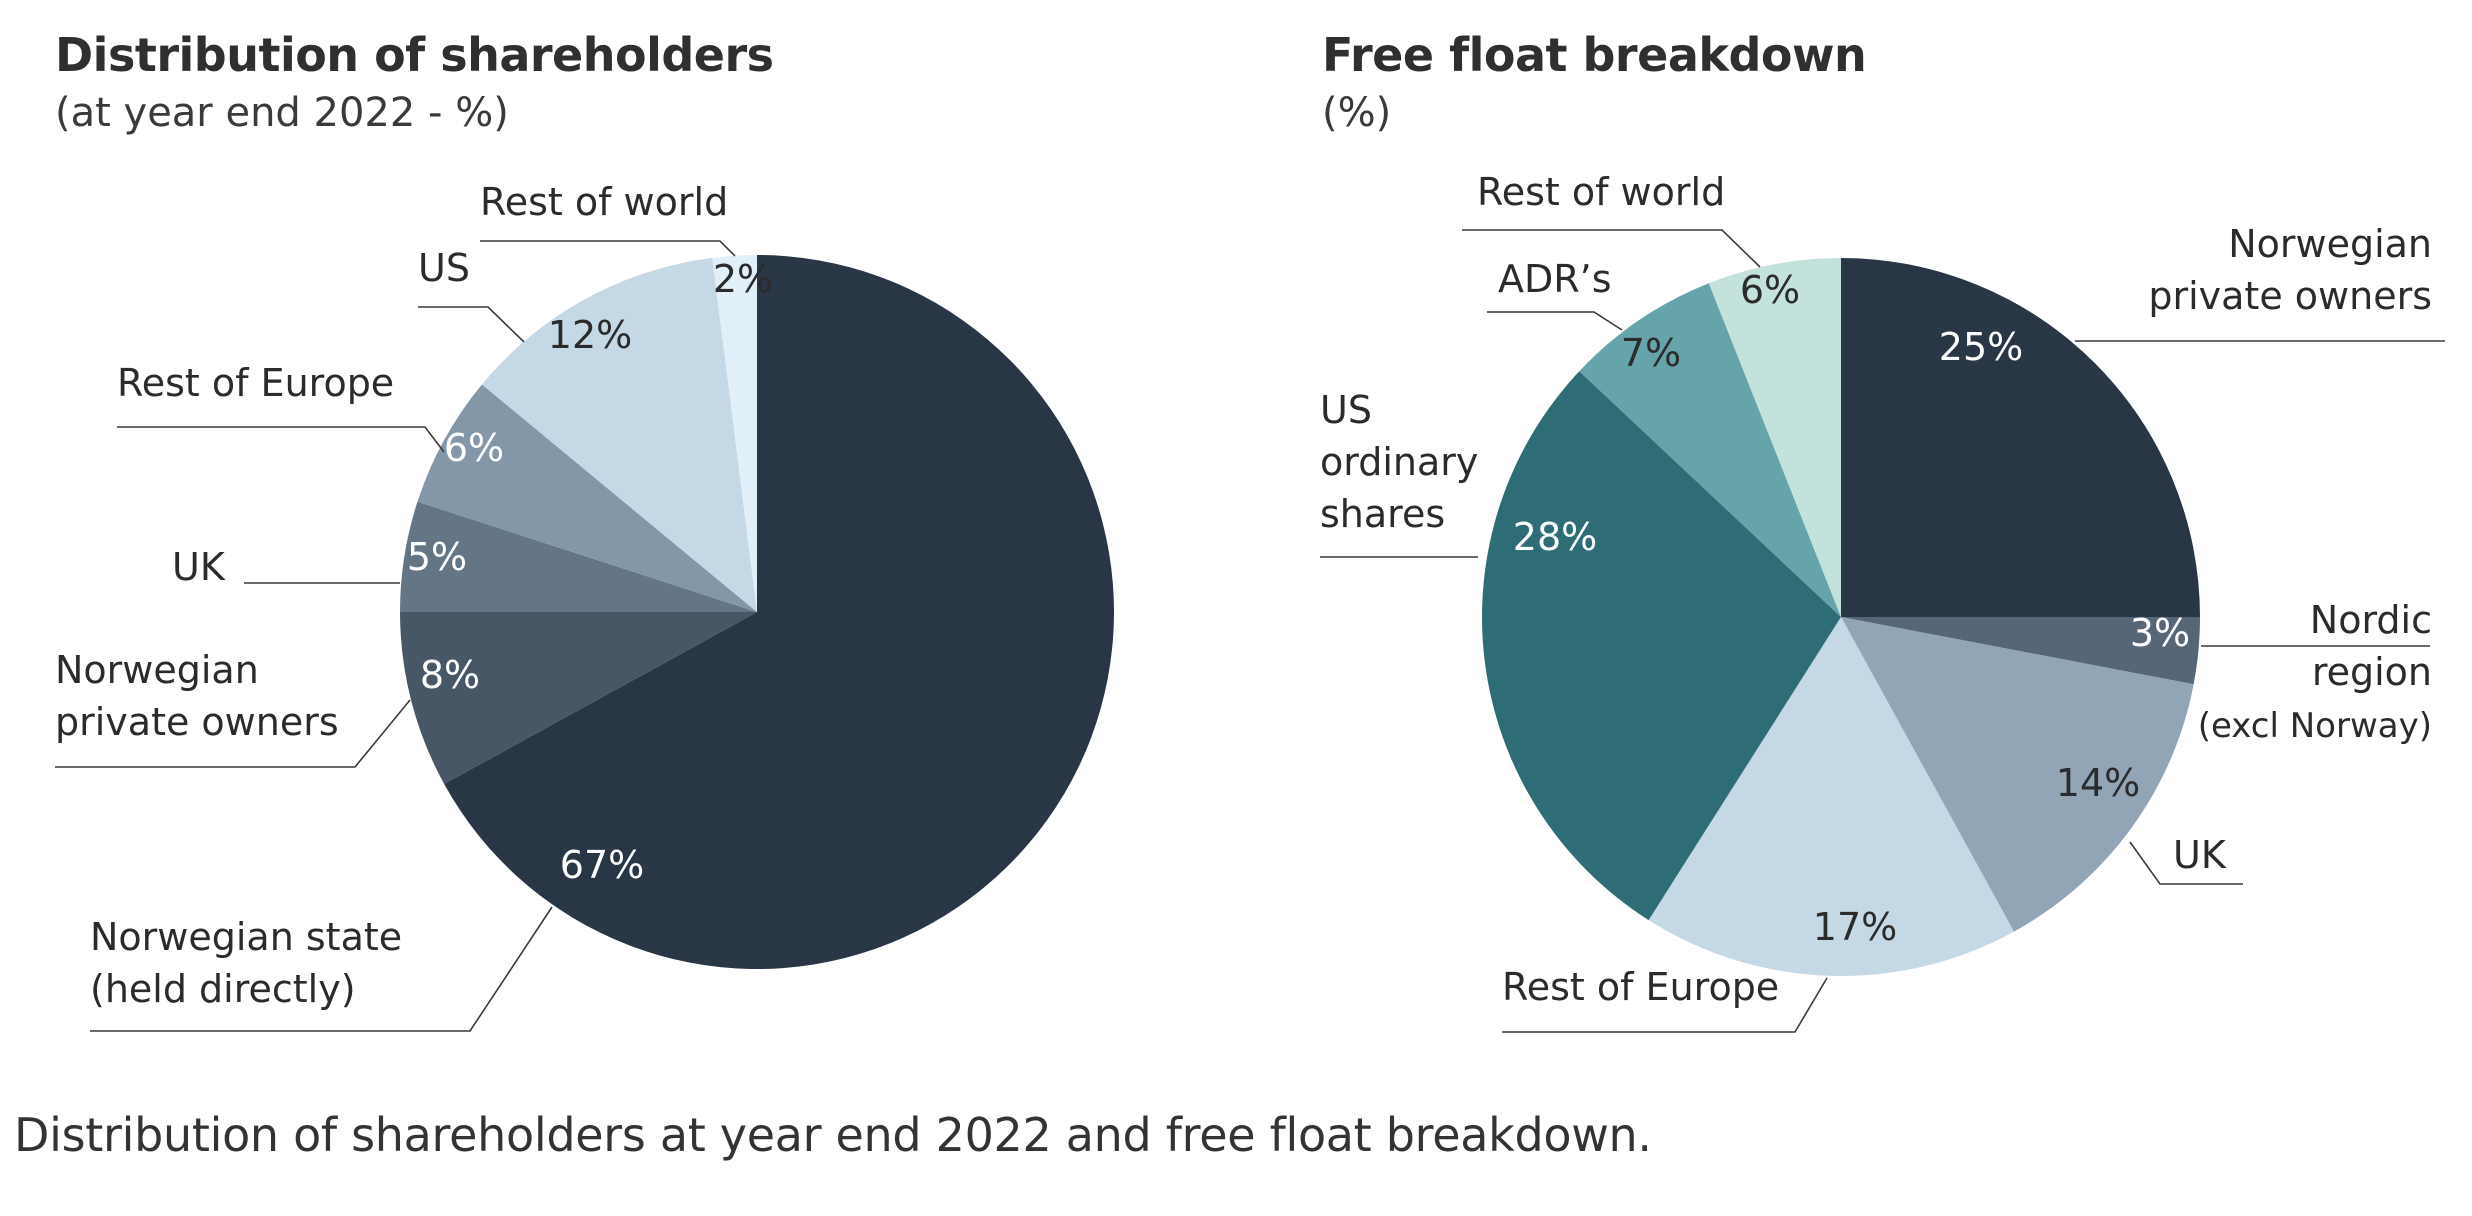 This screenshot has height=1216, width=2472. I want to click on pie-1-value-label-4: 6%, so click(474, 448).